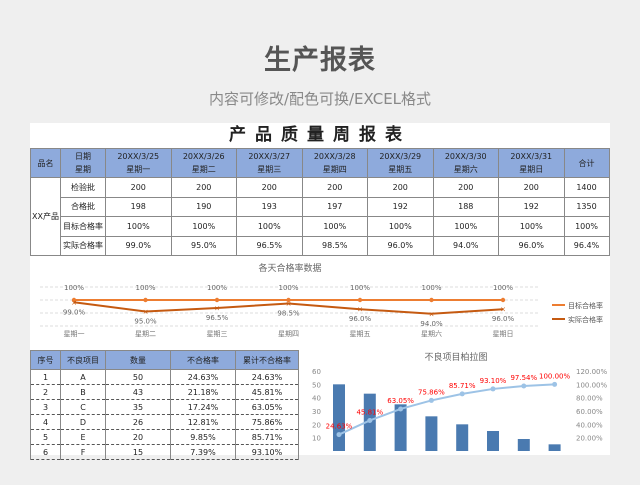 This screenshot has width=640, height=485. What do you see at coordinates (320, 135) in the screenshot?
I see `report-title: 产品质量周报表` at bounding box center [320, 135].